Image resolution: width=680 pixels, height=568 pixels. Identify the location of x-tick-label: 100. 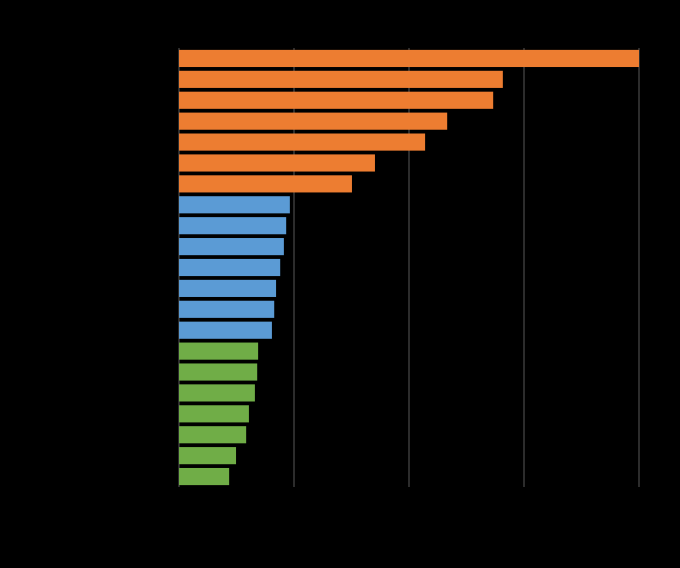
(639, 502).